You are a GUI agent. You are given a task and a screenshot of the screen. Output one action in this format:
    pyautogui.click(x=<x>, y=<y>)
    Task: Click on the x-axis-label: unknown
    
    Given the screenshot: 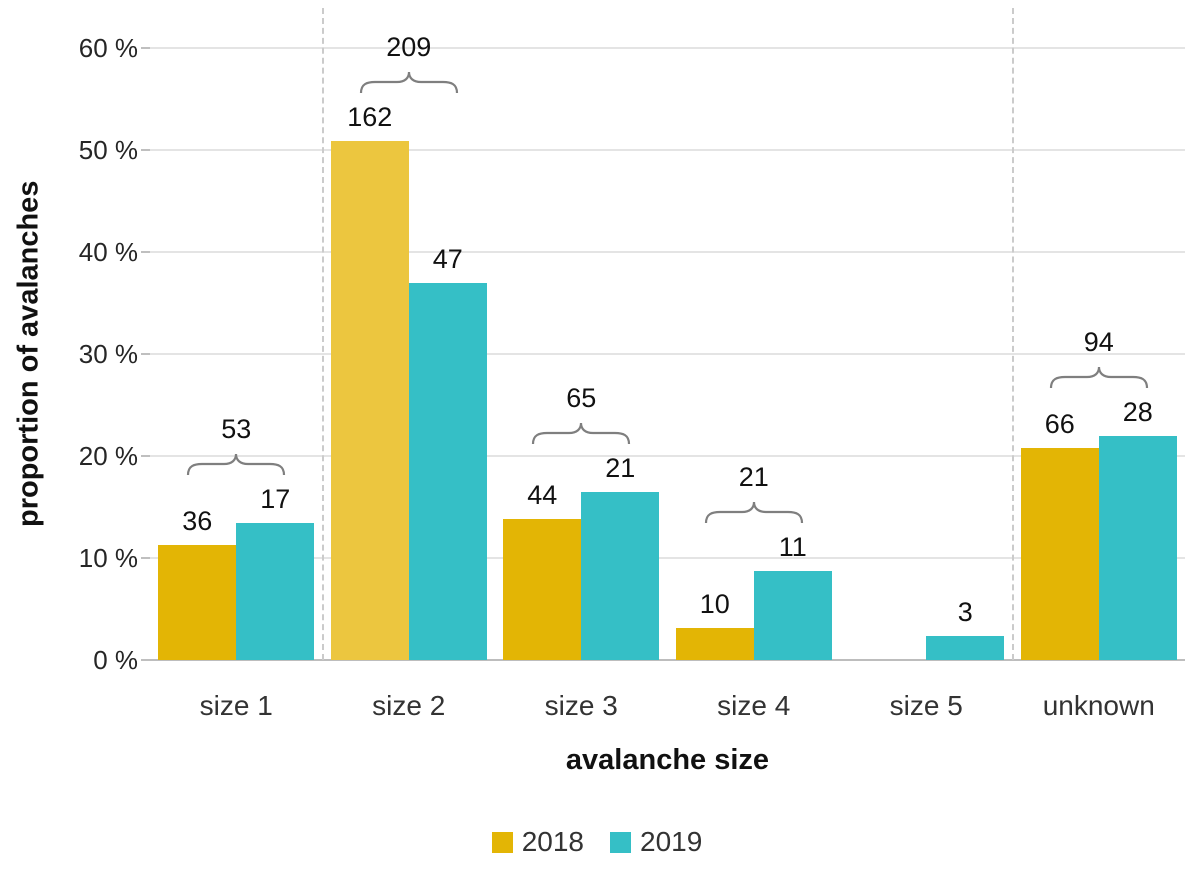 What is the action you would take?
    pyautogui.click(x=1098, y=705)
    